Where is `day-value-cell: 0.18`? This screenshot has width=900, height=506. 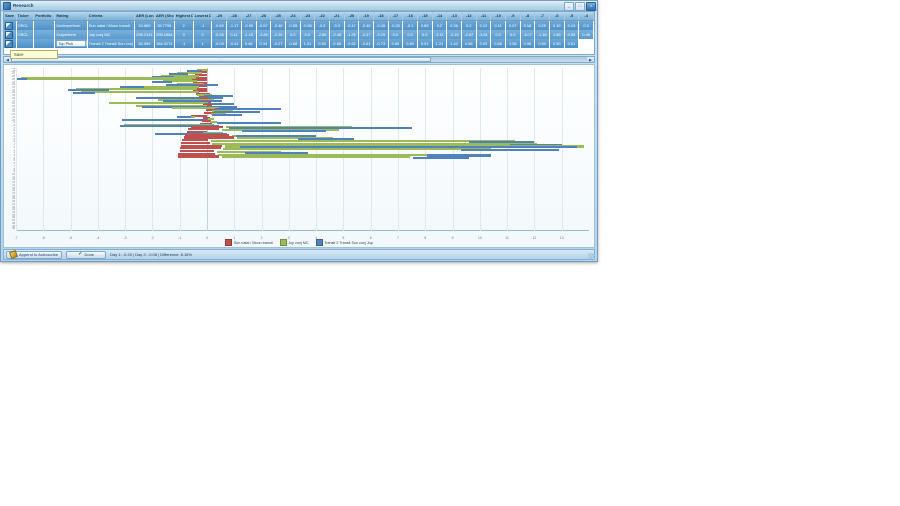
day-value-cell: 0.18 is located at coordinates (528, 25).